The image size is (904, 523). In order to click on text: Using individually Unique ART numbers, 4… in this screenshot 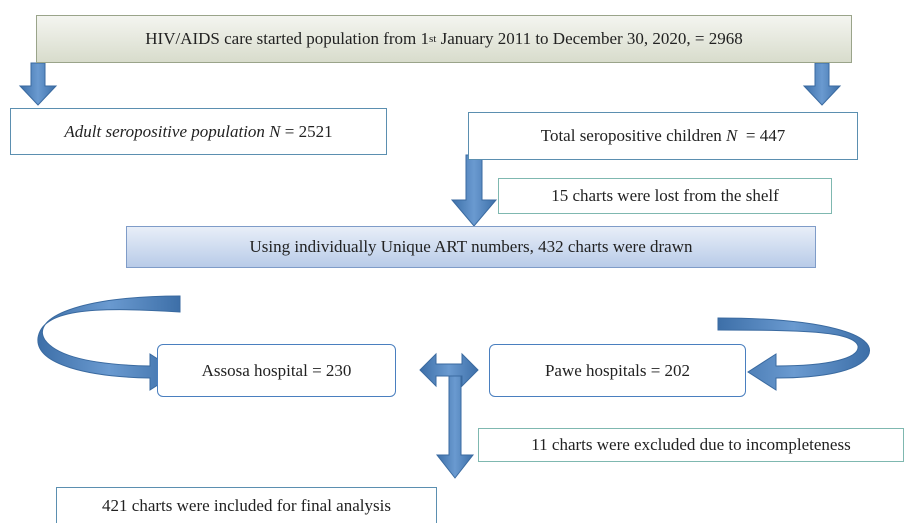, I will do `click(471, 246)`.